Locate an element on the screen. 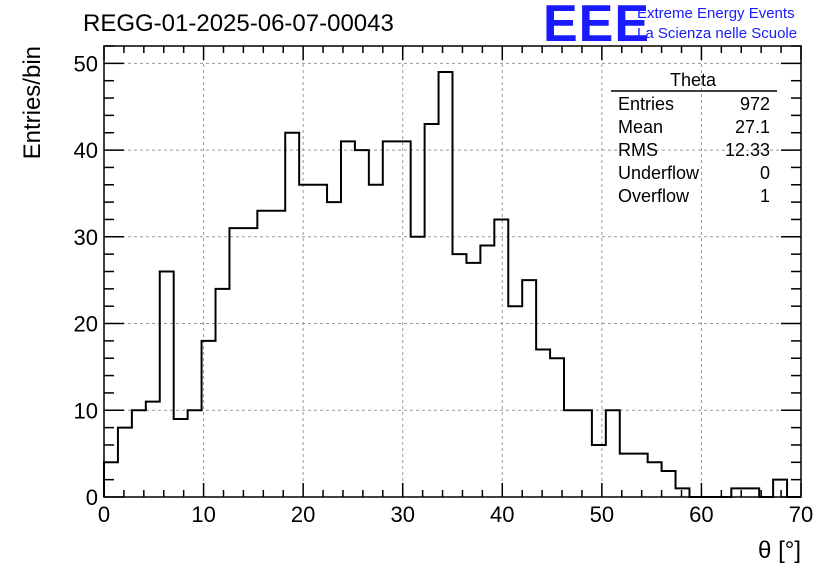 The width and height of the screenshot is (836, 572). y-tick-label: 50 is located at coordinates (86, 63).